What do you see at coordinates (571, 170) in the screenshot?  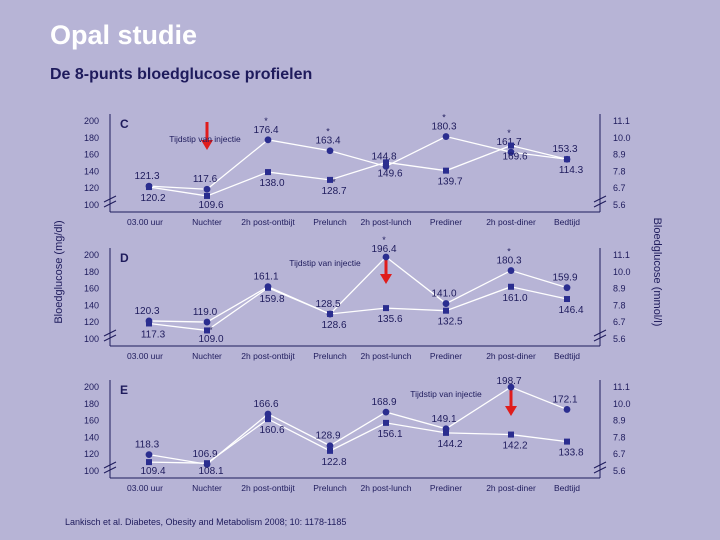 I see `data-label-bottom: 114.3` at bounding box center [571, 170].